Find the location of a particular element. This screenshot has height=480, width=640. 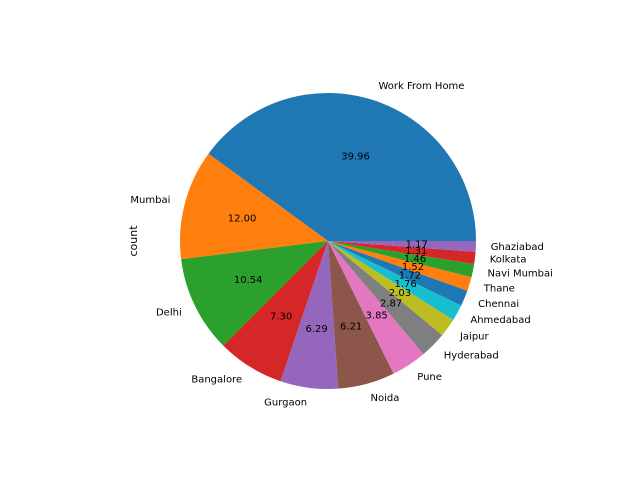

category-label-delhi: Delhi is located at coordinates (169, 312).